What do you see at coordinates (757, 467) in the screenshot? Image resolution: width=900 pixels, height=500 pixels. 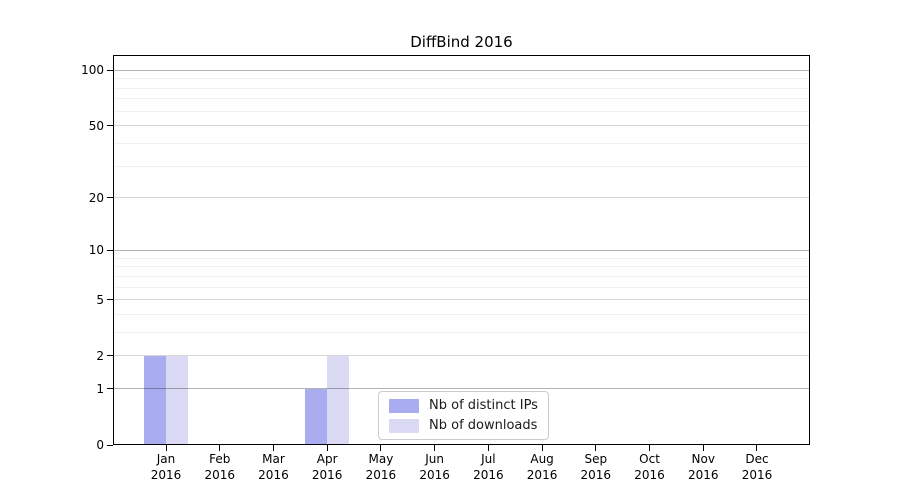 I see `x-axis-tick-label: Dec 2016` at bounding box center [757, 467].